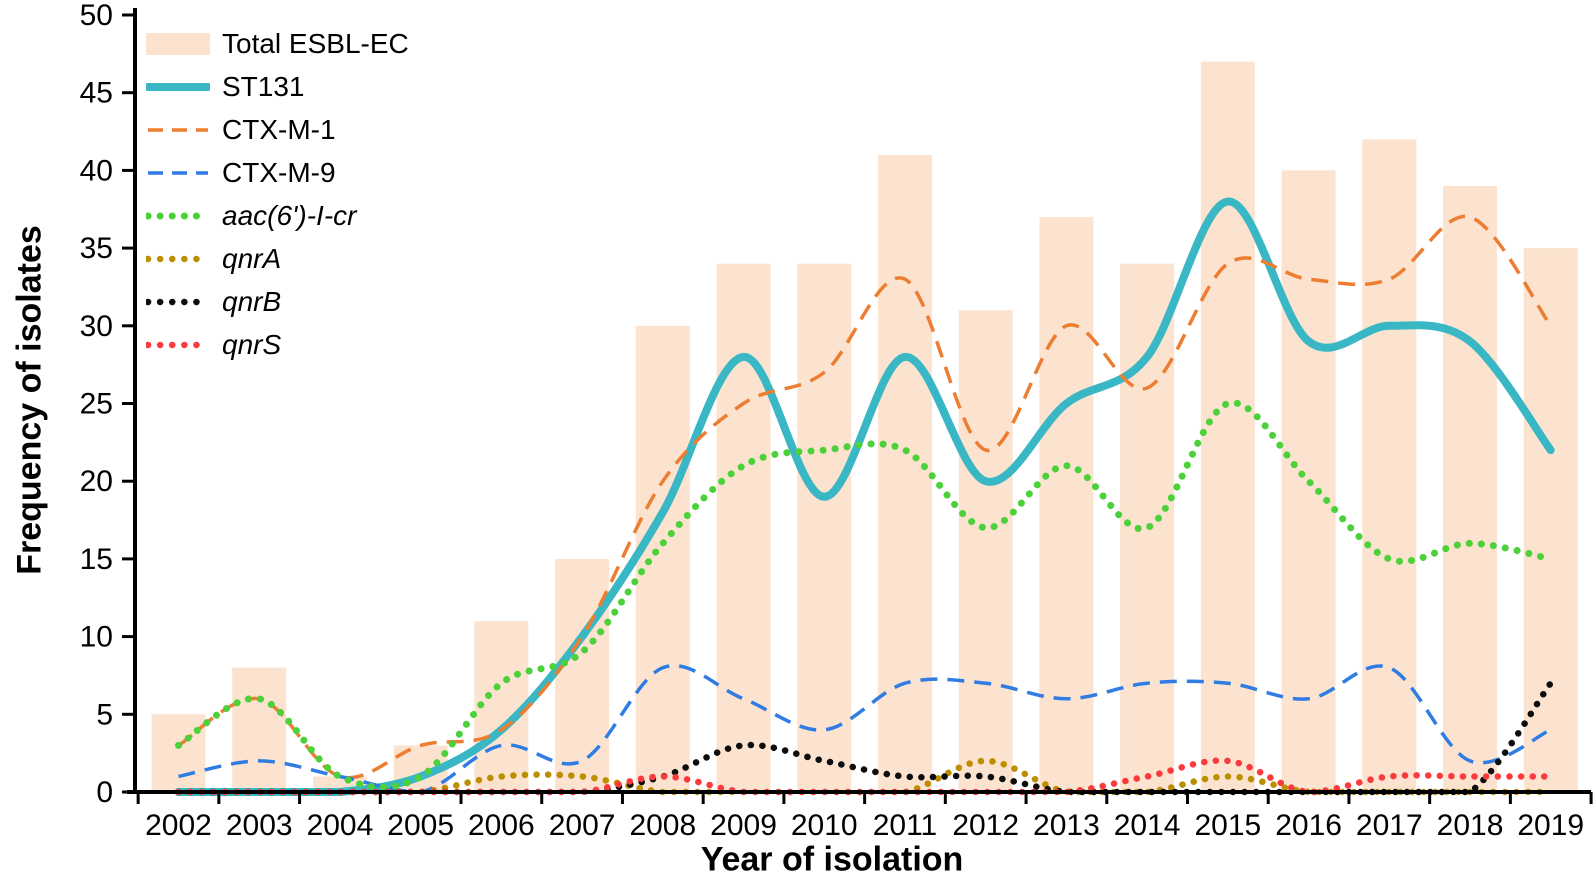 This screenshot has height=891, width=1594. What do you see at coordinates (96, 248) in the screenshot?
I see `y-tick-label-35: 35` at bounding box center [96, 248].